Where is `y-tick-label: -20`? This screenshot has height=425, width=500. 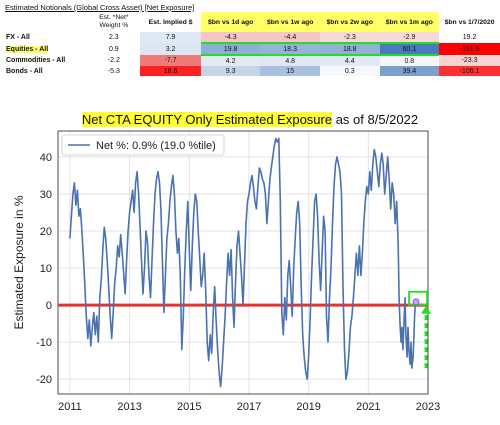 y-tick-label: -20 is located at coordinates (44, 380).